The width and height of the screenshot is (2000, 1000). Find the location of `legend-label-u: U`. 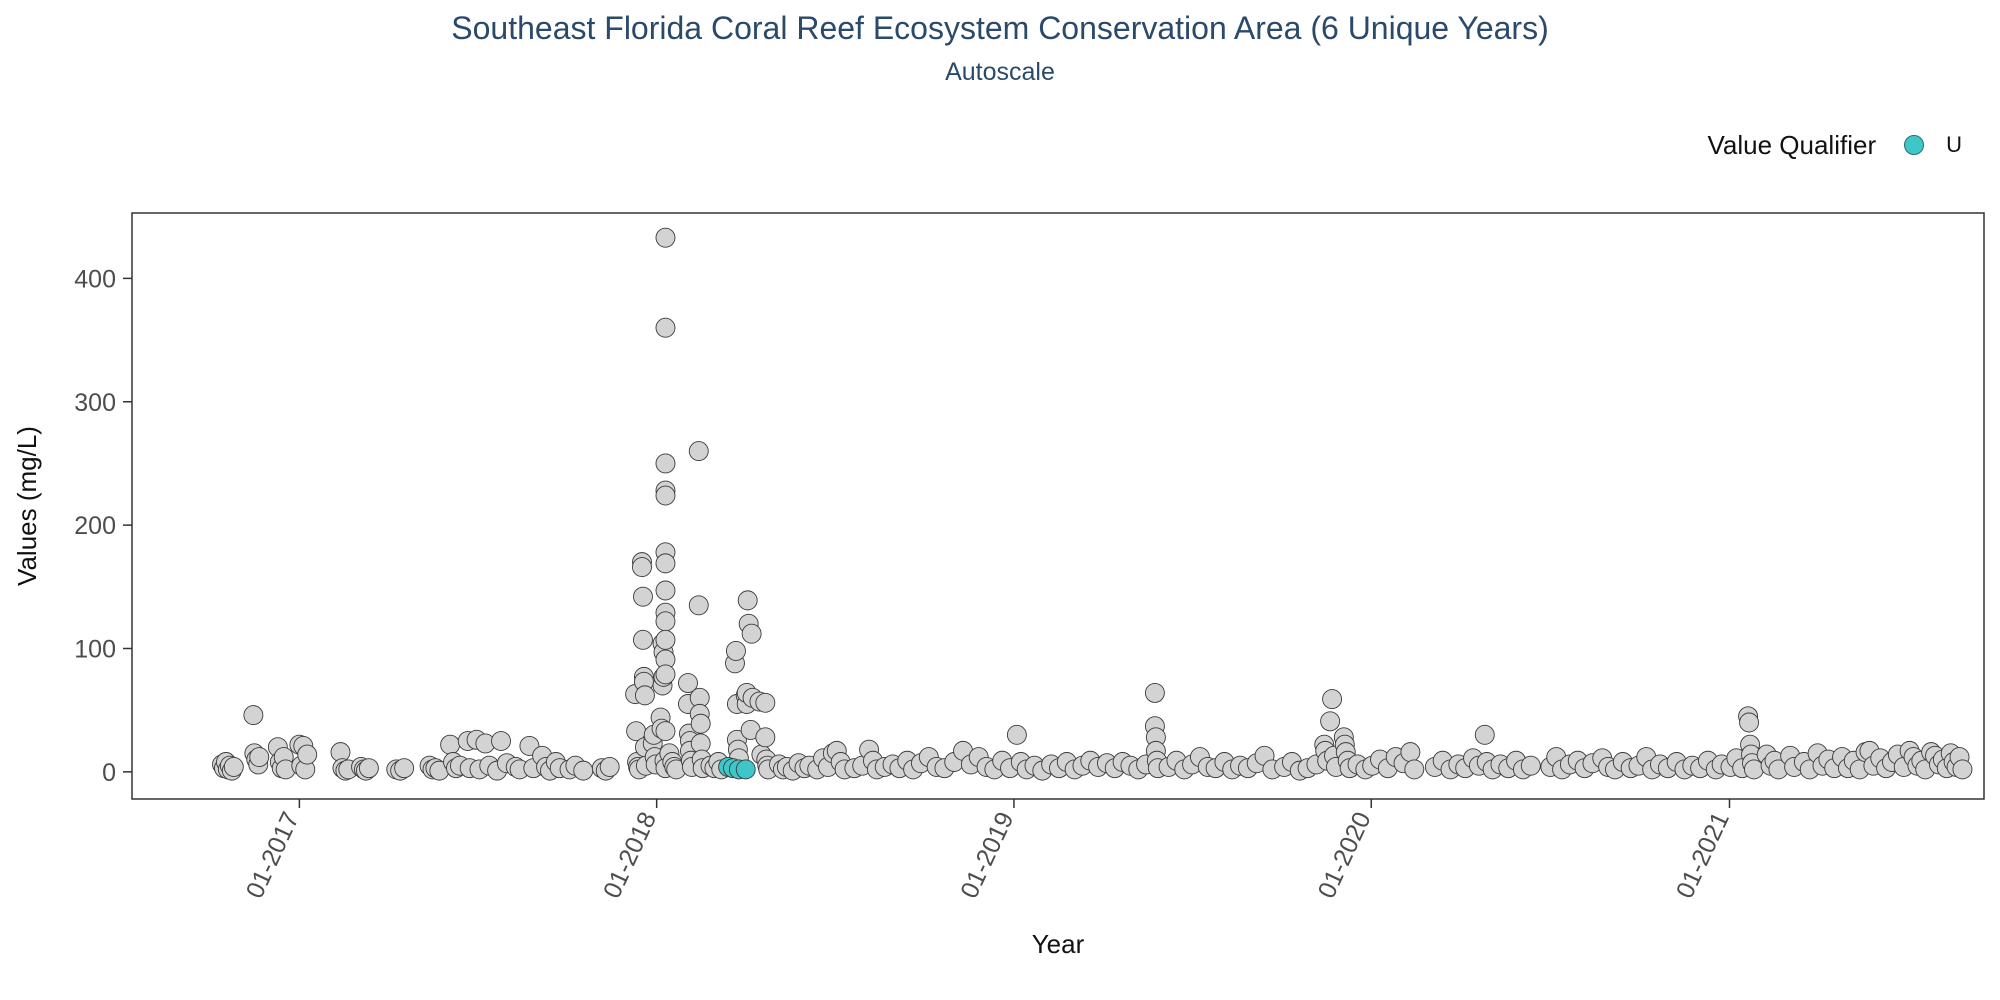

legend-label-u: U is located at coordinates (1954, 144).